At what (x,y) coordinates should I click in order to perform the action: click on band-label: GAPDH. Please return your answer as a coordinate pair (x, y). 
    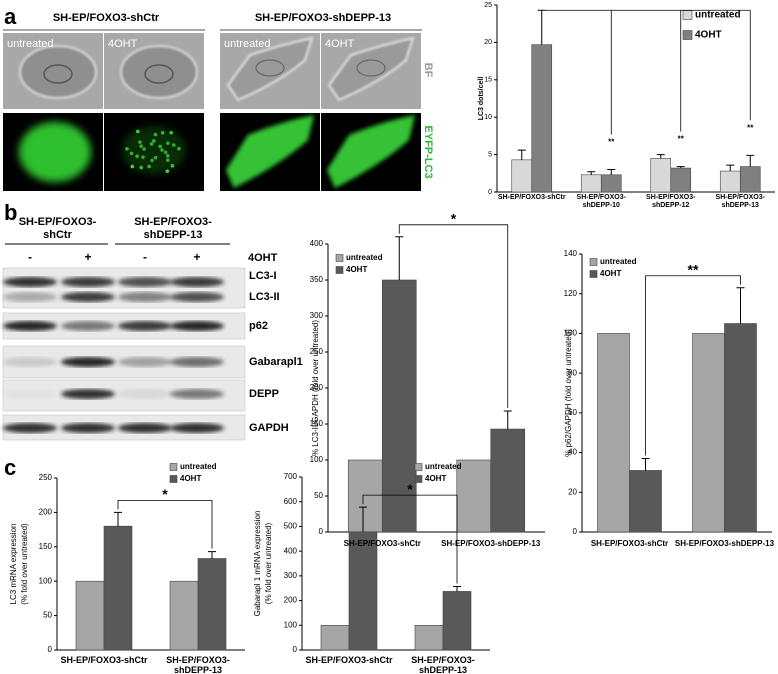
    Looking at the image, I should click on (269, 428).